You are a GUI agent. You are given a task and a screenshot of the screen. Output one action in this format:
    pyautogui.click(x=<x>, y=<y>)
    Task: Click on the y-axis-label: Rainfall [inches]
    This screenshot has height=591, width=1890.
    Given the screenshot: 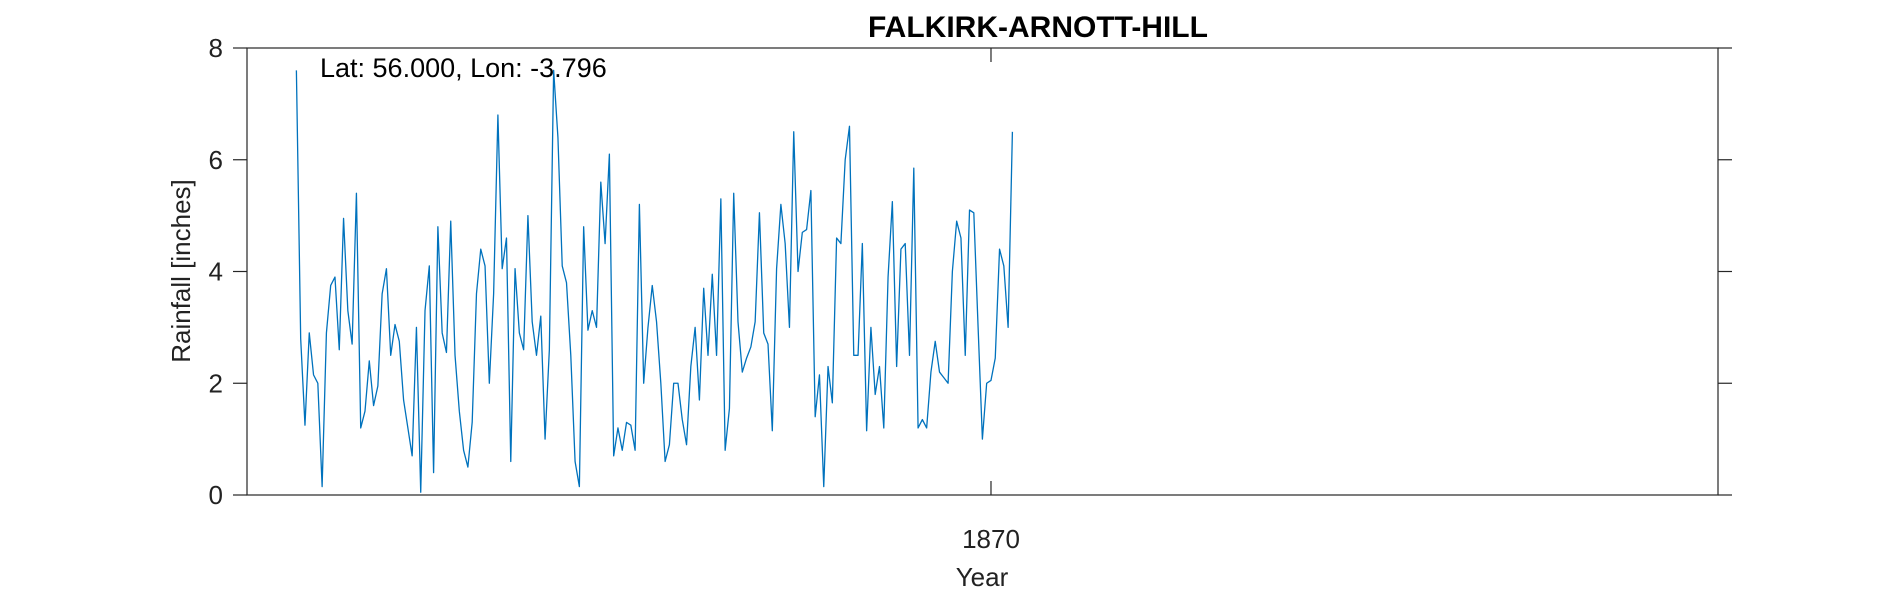 What is the action you would take?
    pyautogui.click(x=181, y=271)
    